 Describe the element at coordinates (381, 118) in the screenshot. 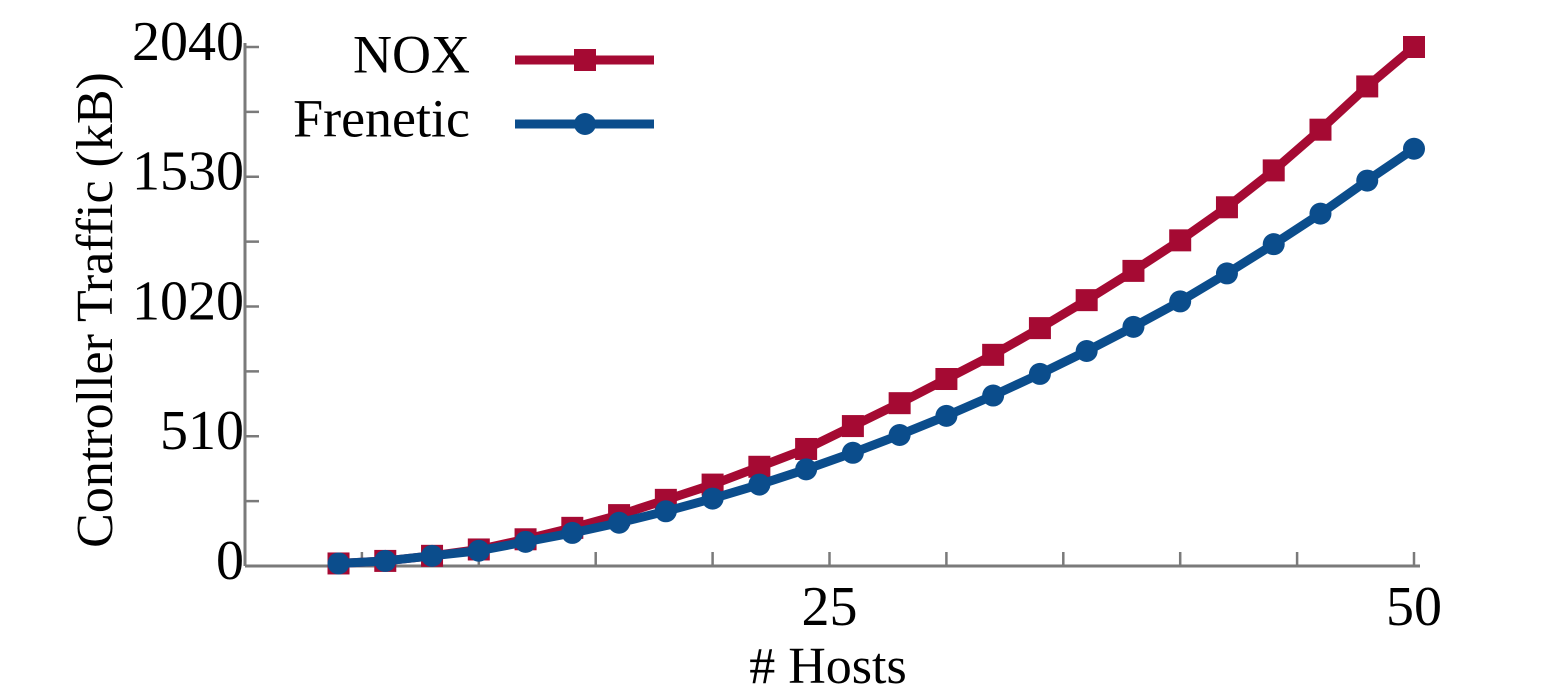

I see `legend-label: Frenetic` at that location.